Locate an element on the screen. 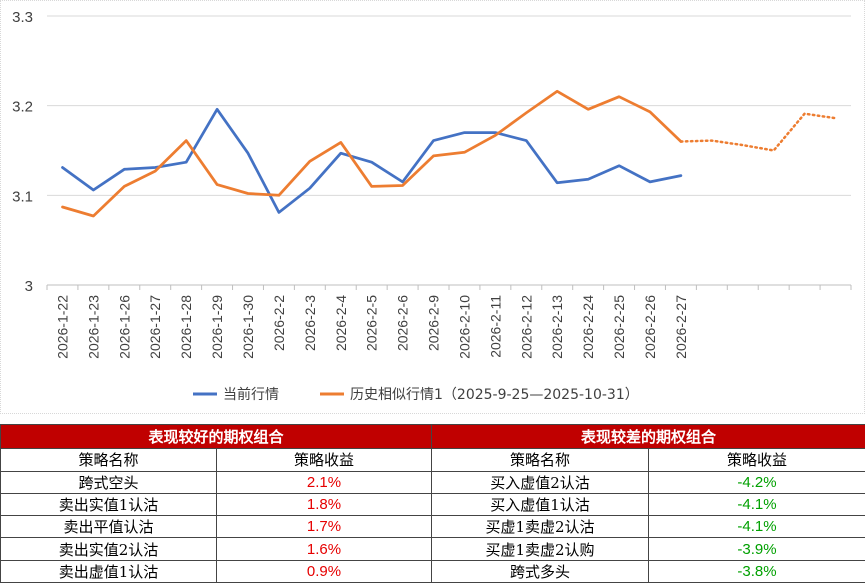 This screenshot has width=865, height=583. table-title-row: 表现较好的期权组合 表现较差的期权组合 is located at coordinates (432, 436).